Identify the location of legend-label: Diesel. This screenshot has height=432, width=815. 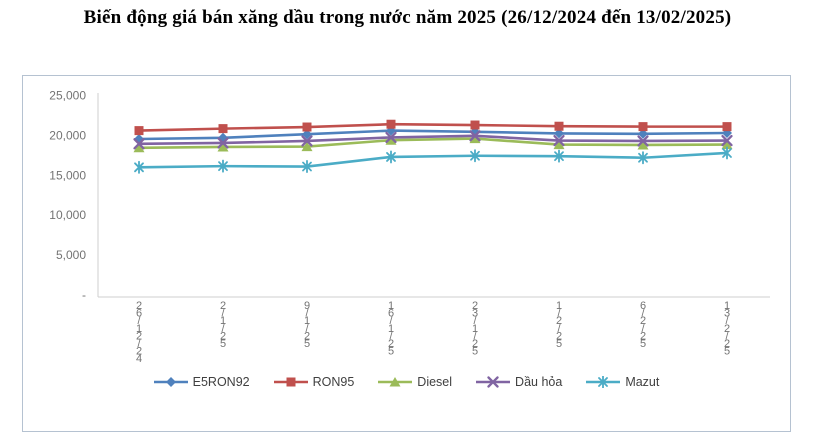
(435, 382).